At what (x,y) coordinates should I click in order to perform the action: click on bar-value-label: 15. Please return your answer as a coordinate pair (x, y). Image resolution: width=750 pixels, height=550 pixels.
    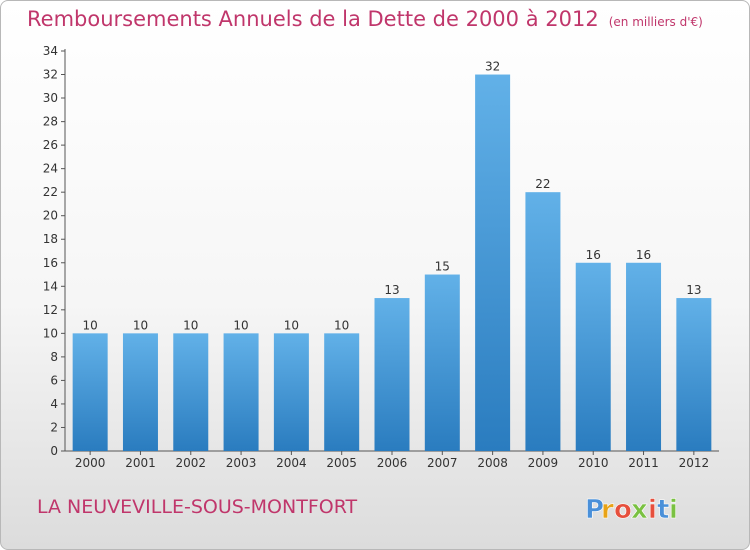
    Looking at the image, I should click on (442, 267).